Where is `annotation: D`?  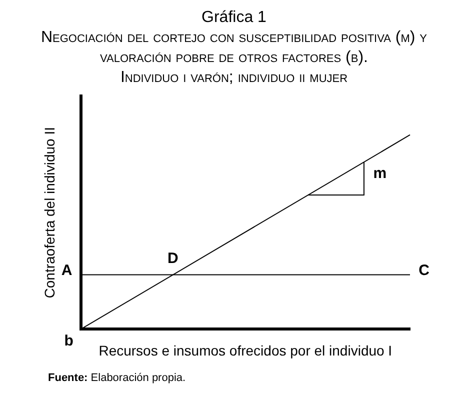
annotation: D is located at coordinates (173, 258).